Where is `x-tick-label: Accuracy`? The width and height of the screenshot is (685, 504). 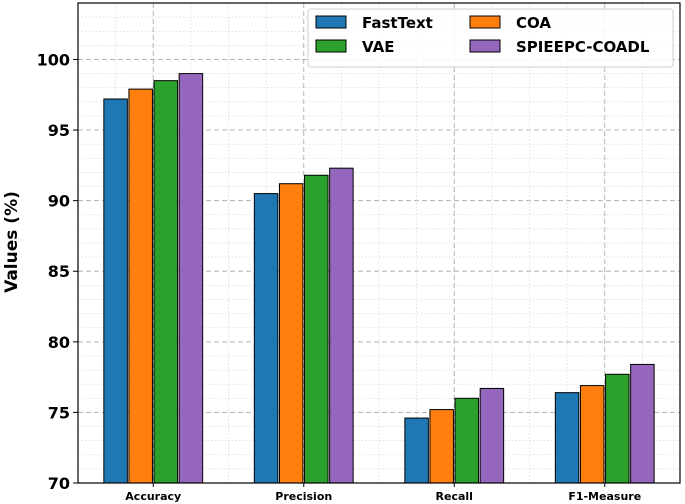 x-tick-label: Accuracy is located at coordinates (153, 496).